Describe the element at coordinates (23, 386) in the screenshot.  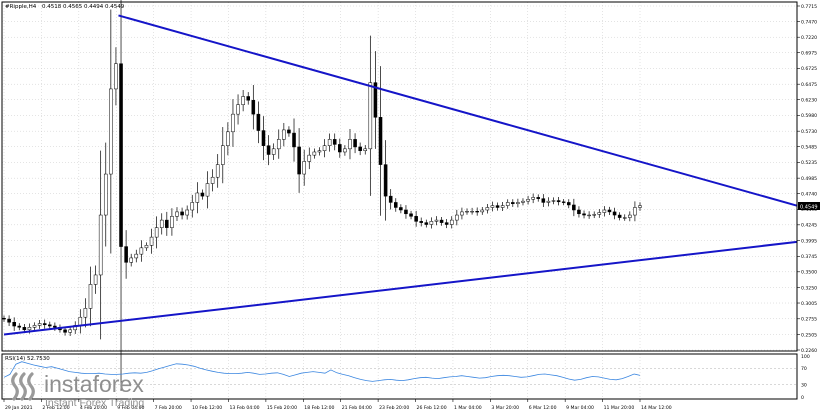
I see `logo-mark-icon` at that location.